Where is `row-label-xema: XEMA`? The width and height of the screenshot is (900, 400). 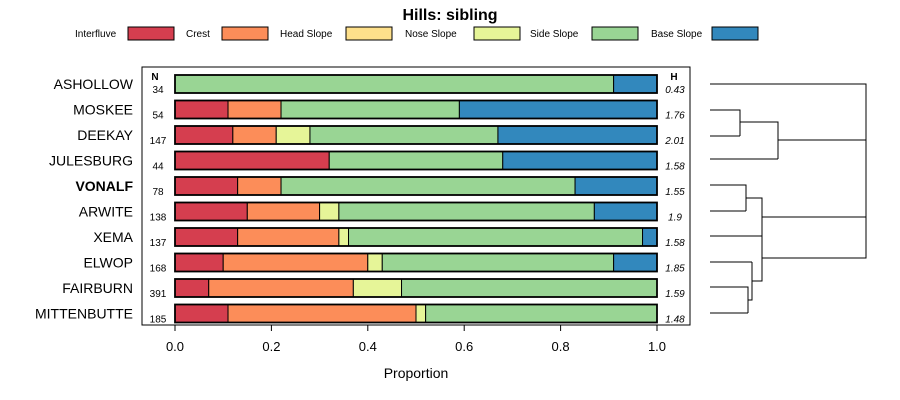
row-label-xema: XEMA is located at coordinates (113, 237).